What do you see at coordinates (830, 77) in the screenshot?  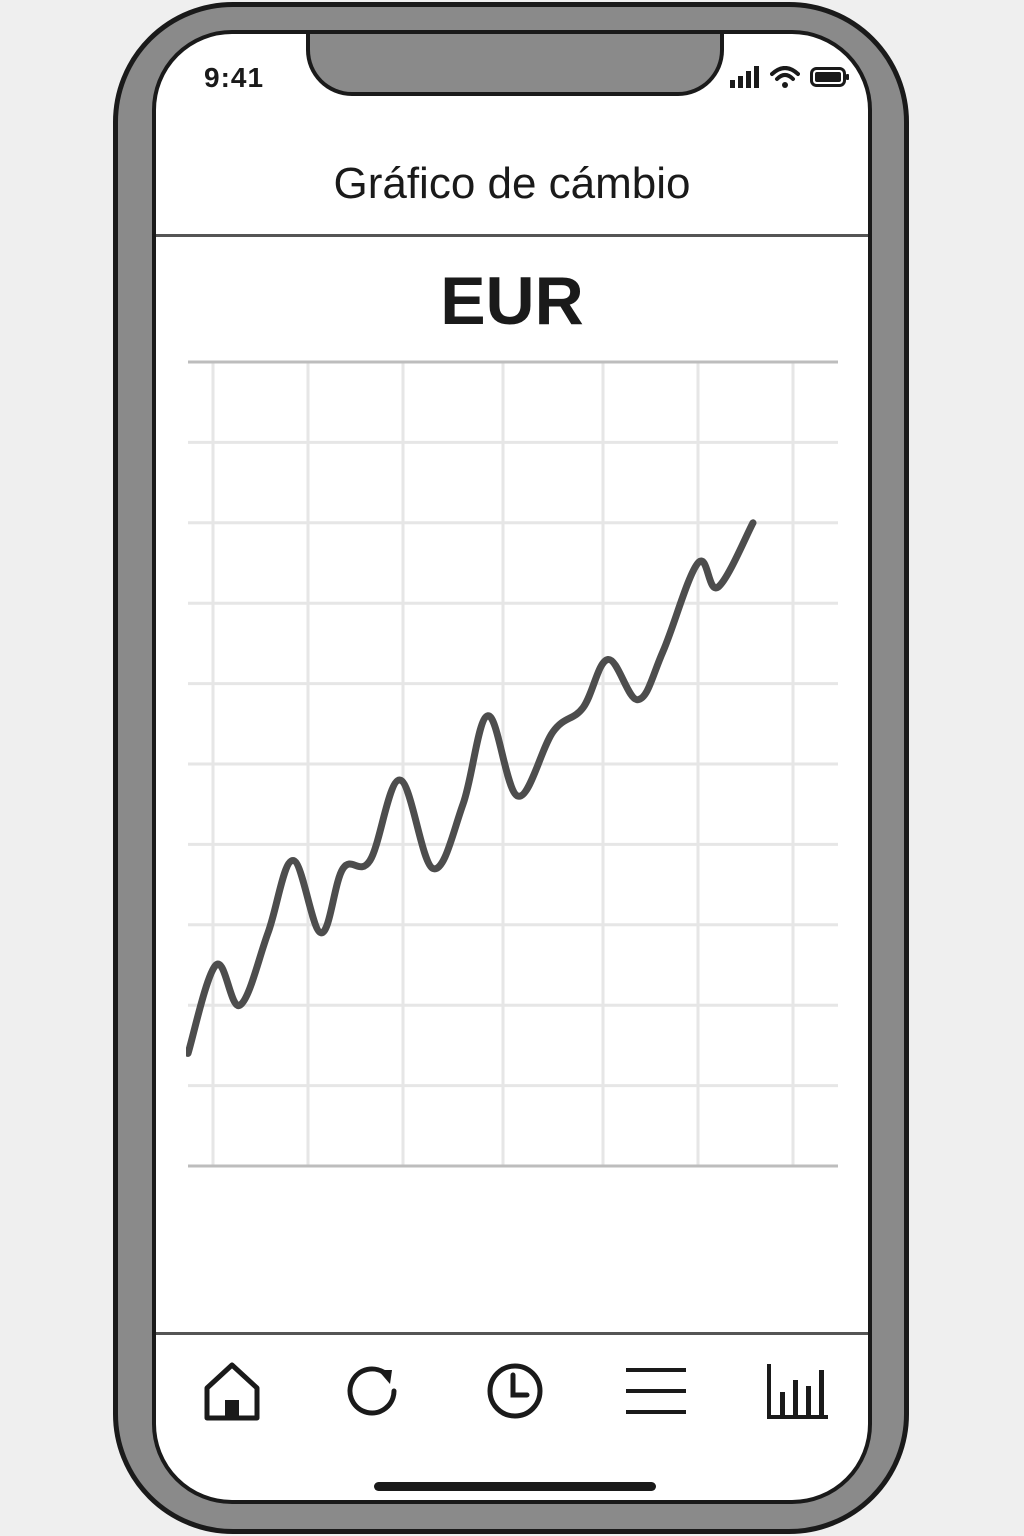 I see `battery-icon` at bounding box center [830, 77].